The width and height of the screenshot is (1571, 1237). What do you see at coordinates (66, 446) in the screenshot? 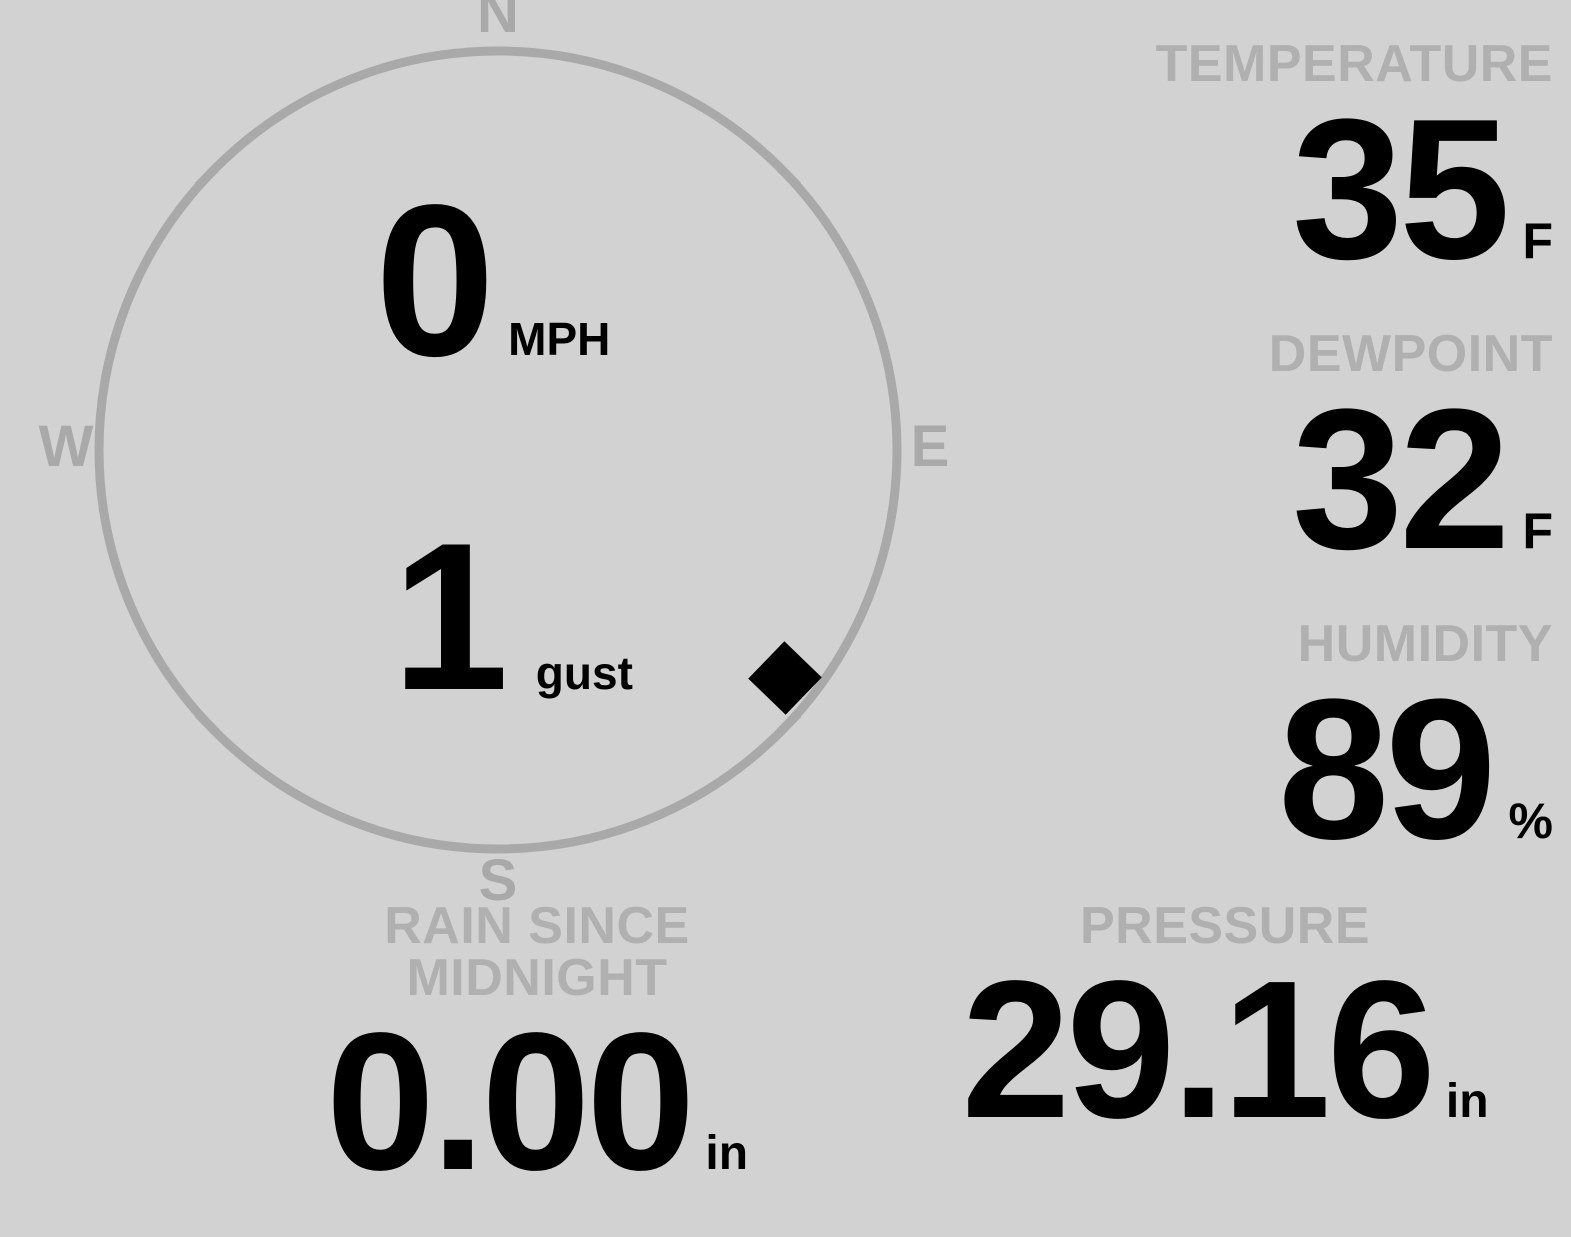
I see `compass-label-west: W` at bounding box center [66, 446].